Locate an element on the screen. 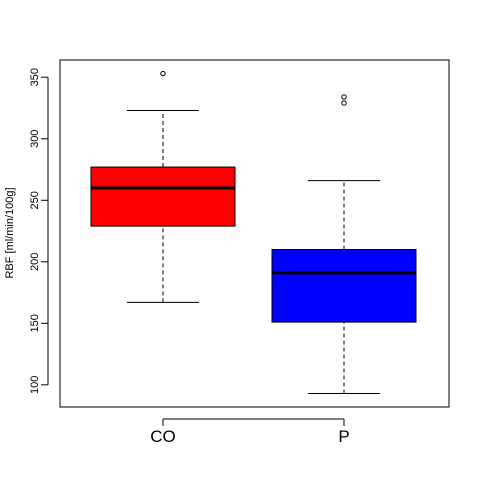 This screenshot has width=480, height=480. box-co is located at coordinates (163, 196).